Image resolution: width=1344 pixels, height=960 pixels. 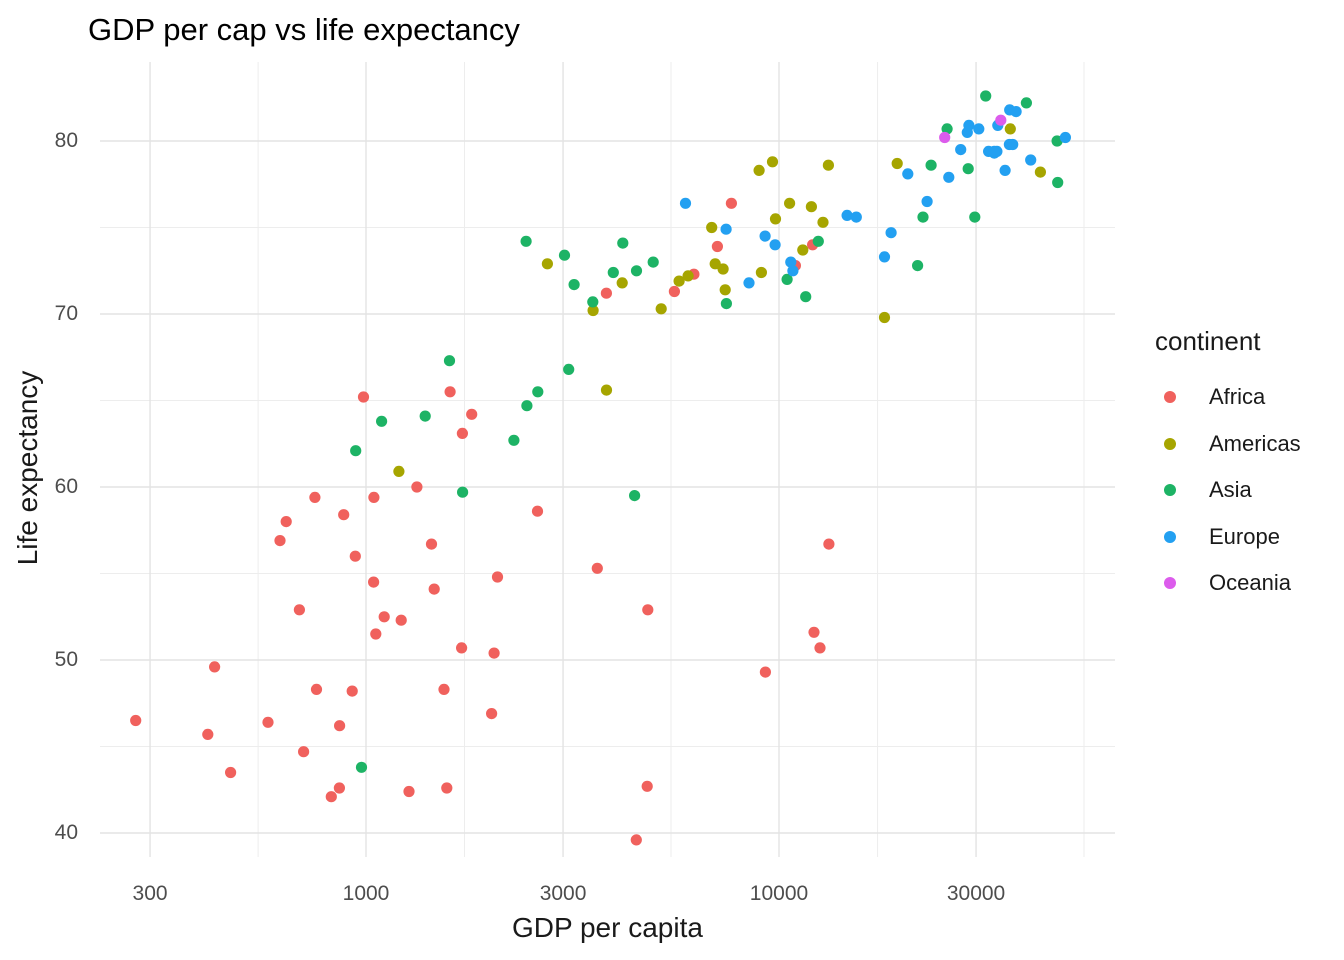 I want to click on legend-item-americas: Americas, so click(x=1228, y=444).